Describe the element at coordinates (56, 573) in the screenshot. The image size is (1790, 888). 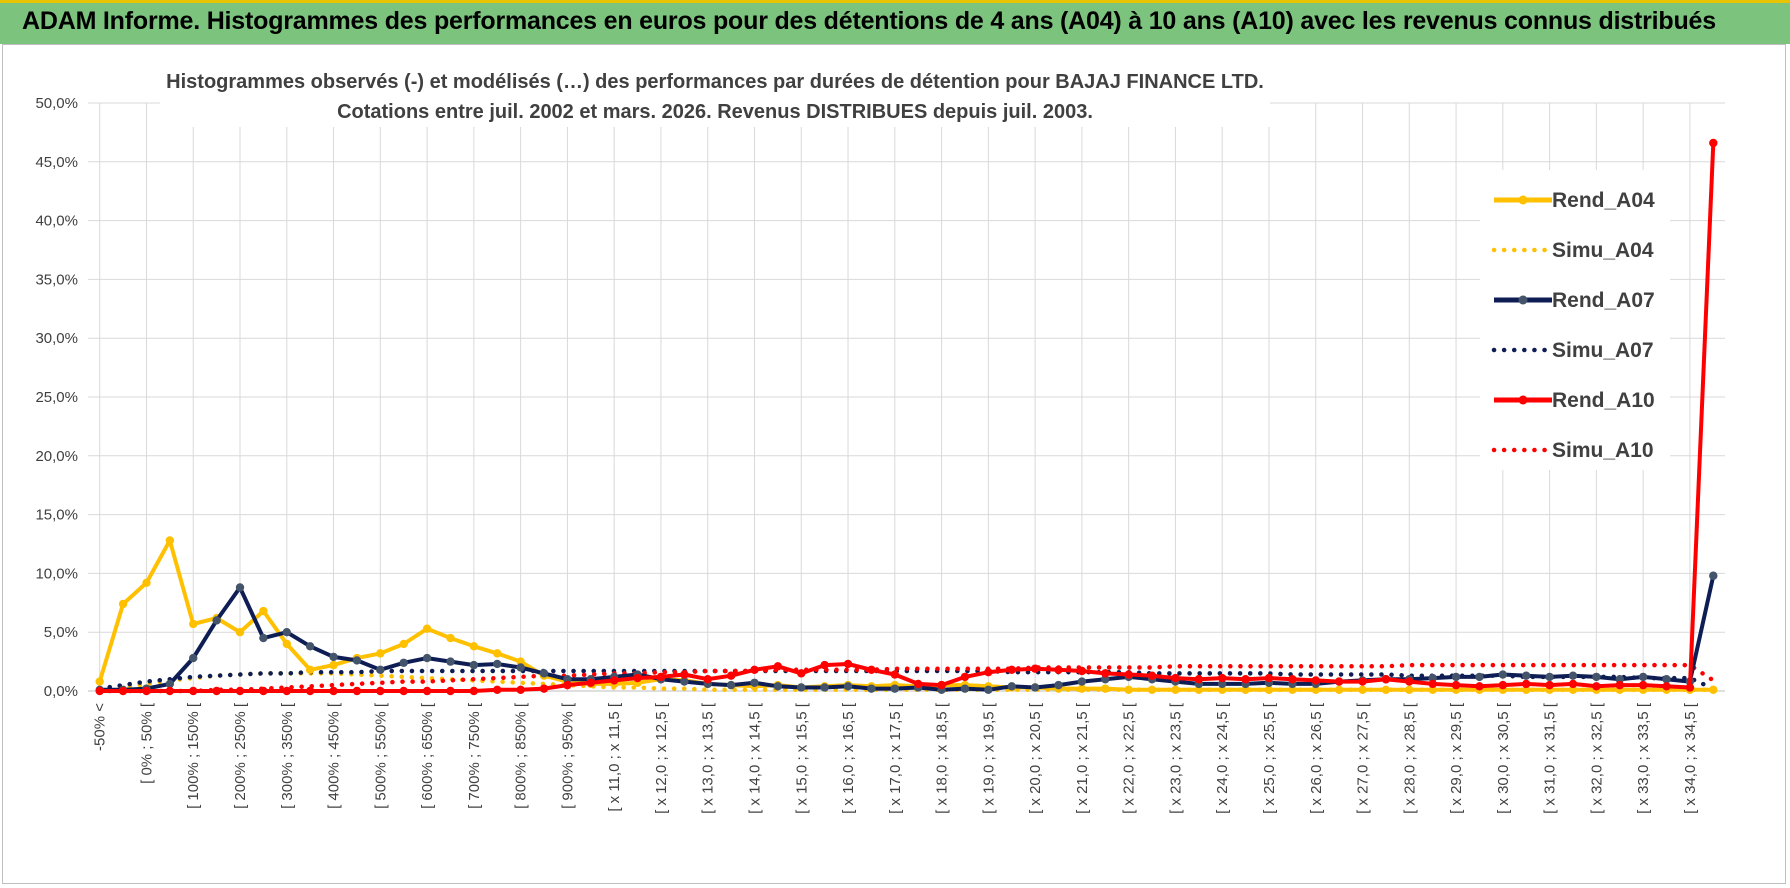
I see `y-tick-label: 10,0%` at that location.